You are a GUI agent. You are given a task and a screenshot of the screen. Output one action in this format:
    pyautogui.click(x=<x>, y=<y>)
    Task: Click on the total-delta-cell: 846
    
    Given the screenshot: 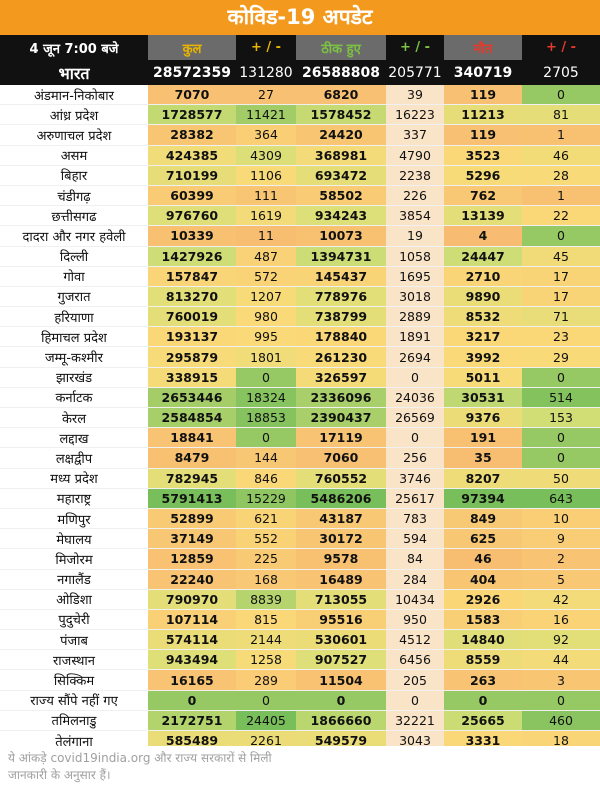 What is the action you would take?
    pyautogui.click(x=266, y=478)
    